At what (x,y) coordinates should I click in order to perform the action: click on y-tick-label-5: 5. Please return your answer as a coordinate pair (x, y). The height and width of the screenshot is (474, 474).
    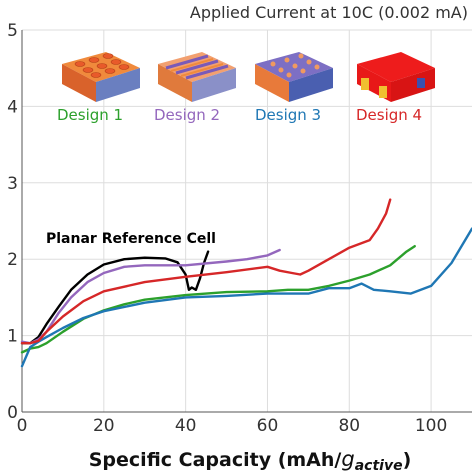
    Looking at the image, I should click on (12, 31).